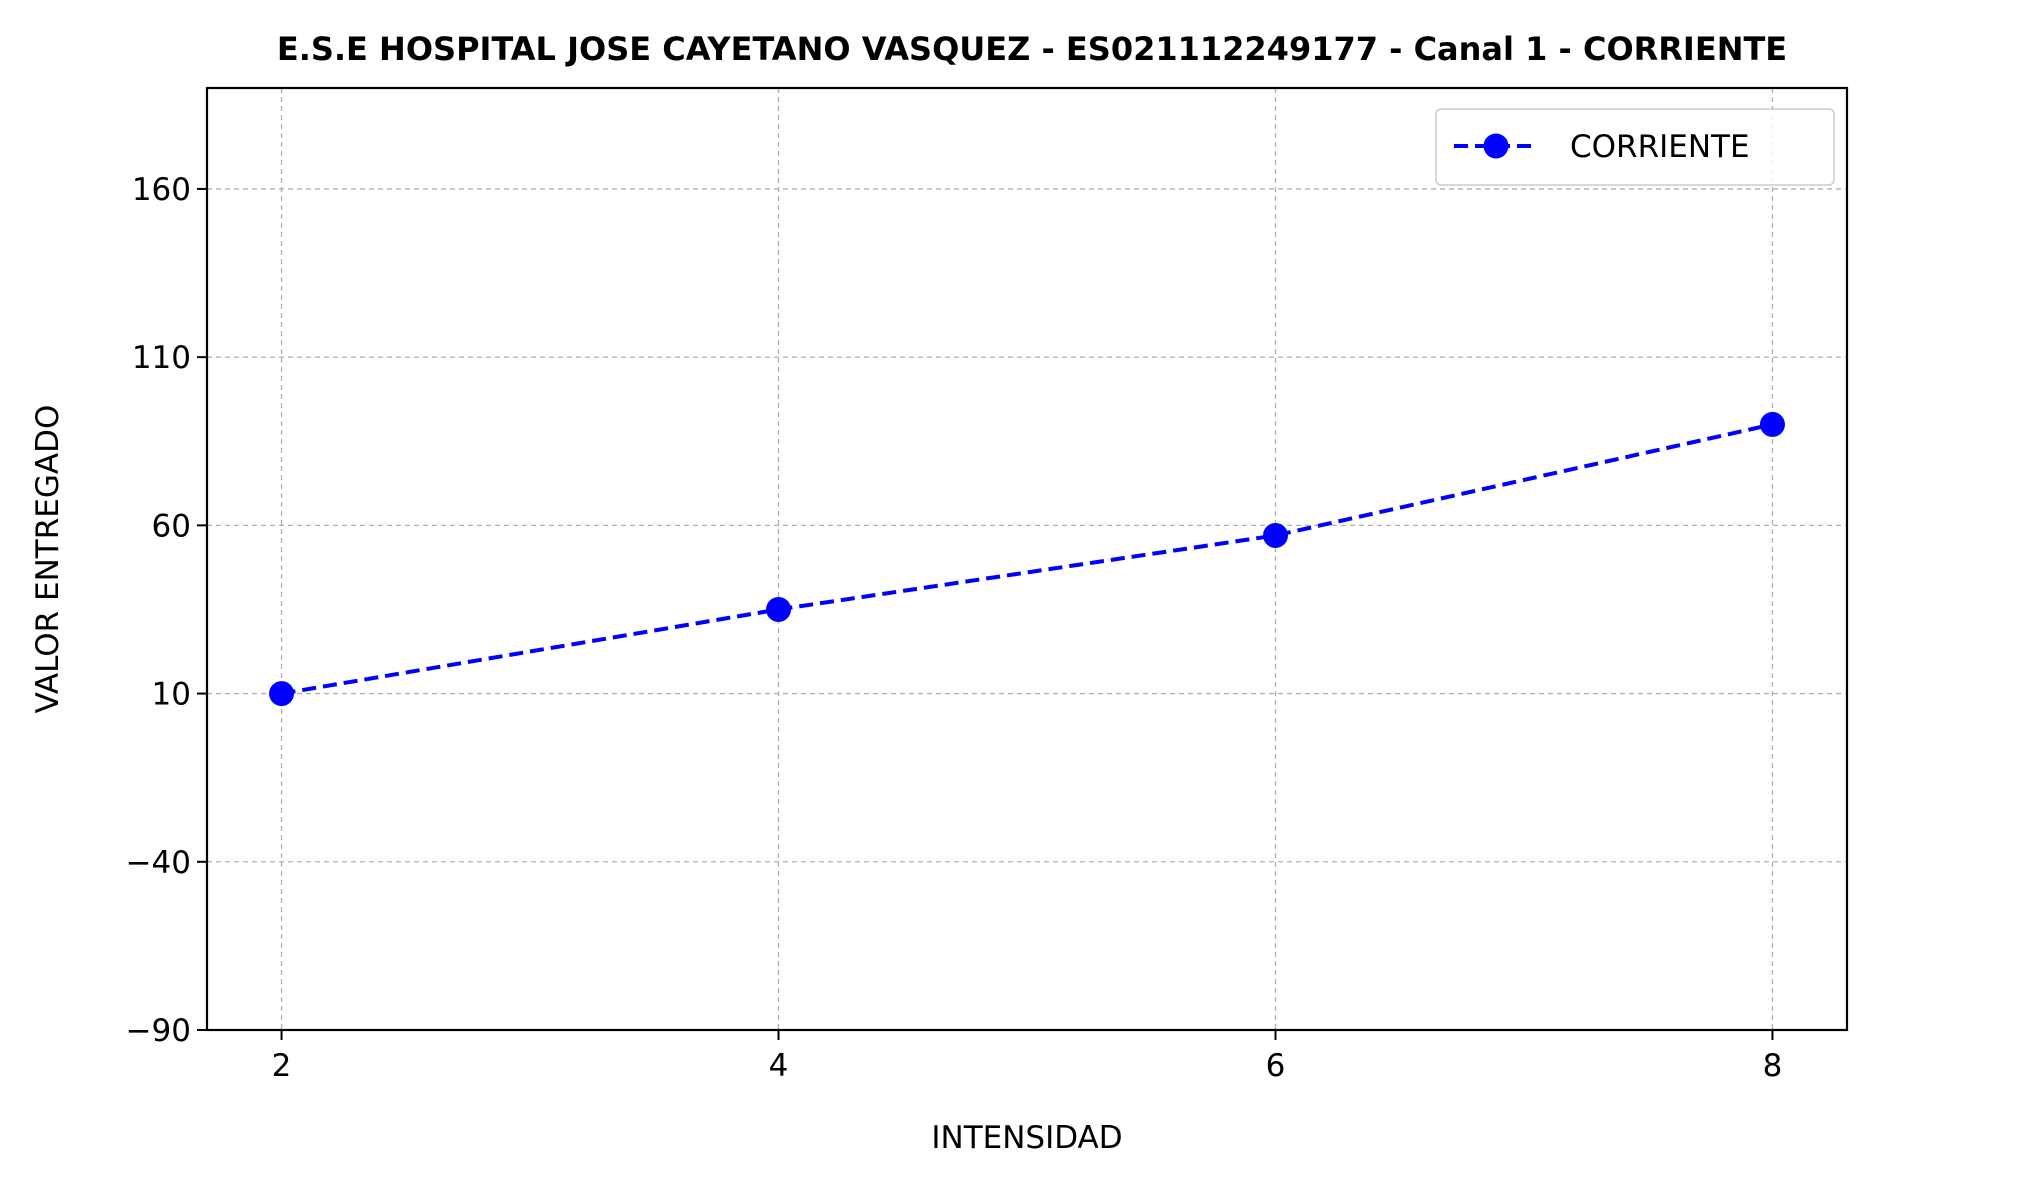 Image resolution: width=2037 pixels, height=1193 pixels. What do you see at coordinates (1773, 1066) in the screenshot?
I see `x-tick-label: 8` at bounding box center [1773, 1066].